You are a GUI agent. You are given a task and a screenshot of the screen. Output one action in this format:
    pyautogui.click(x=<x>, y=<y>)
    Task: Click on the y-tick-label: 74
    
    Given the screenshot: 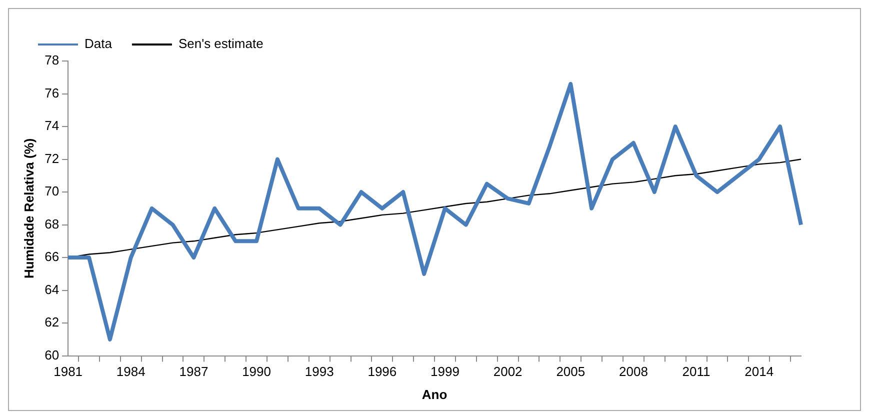 What is the action you would take?
    pyautogui.click(x=52, y=126)
    